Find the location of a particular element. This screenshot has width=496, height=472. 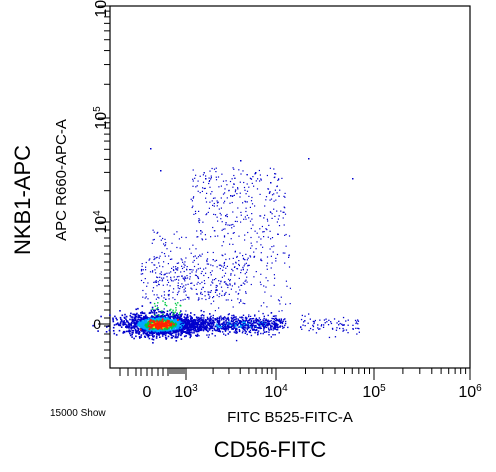

event-count-label: 15000 Show is located at coordinates (78, 413).